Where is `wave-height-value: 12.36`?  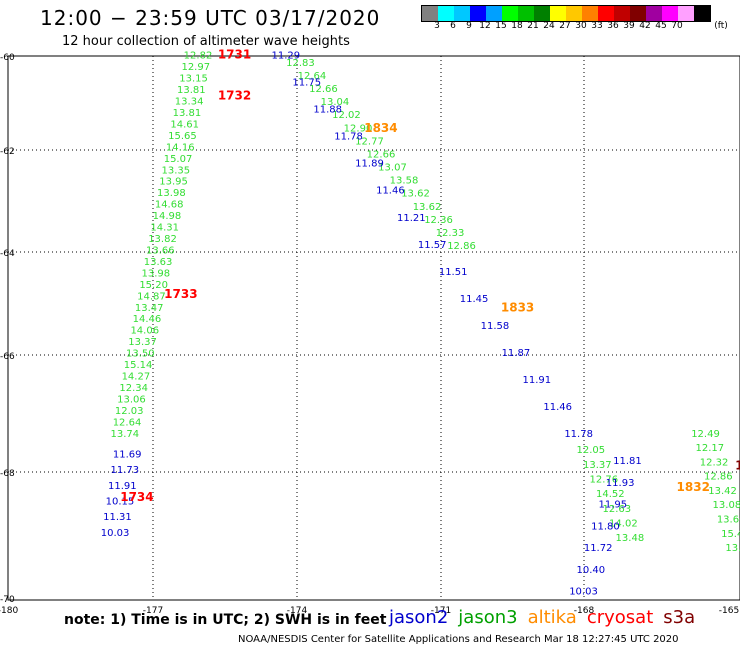 wave-height-value: 12.36 is located at coordinates (438, 220).